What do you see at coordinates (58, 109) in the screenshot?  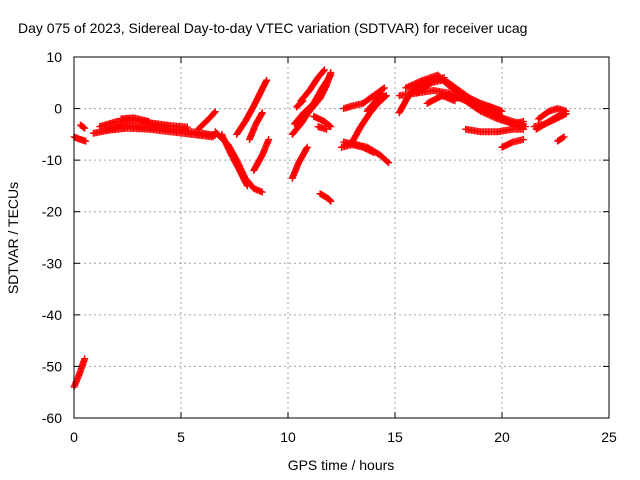 I see `y-tick-label: 0` at bounding box center [58, 109].